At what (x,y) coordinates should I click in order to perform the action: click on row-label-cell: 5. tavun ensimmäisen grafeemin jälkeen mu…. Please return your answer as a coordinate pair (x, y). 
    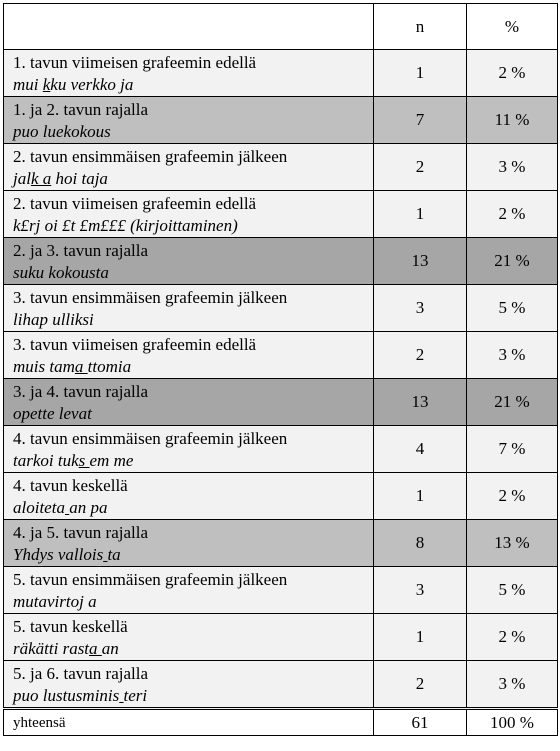
    Looking at the image, I should click on (188, 590).